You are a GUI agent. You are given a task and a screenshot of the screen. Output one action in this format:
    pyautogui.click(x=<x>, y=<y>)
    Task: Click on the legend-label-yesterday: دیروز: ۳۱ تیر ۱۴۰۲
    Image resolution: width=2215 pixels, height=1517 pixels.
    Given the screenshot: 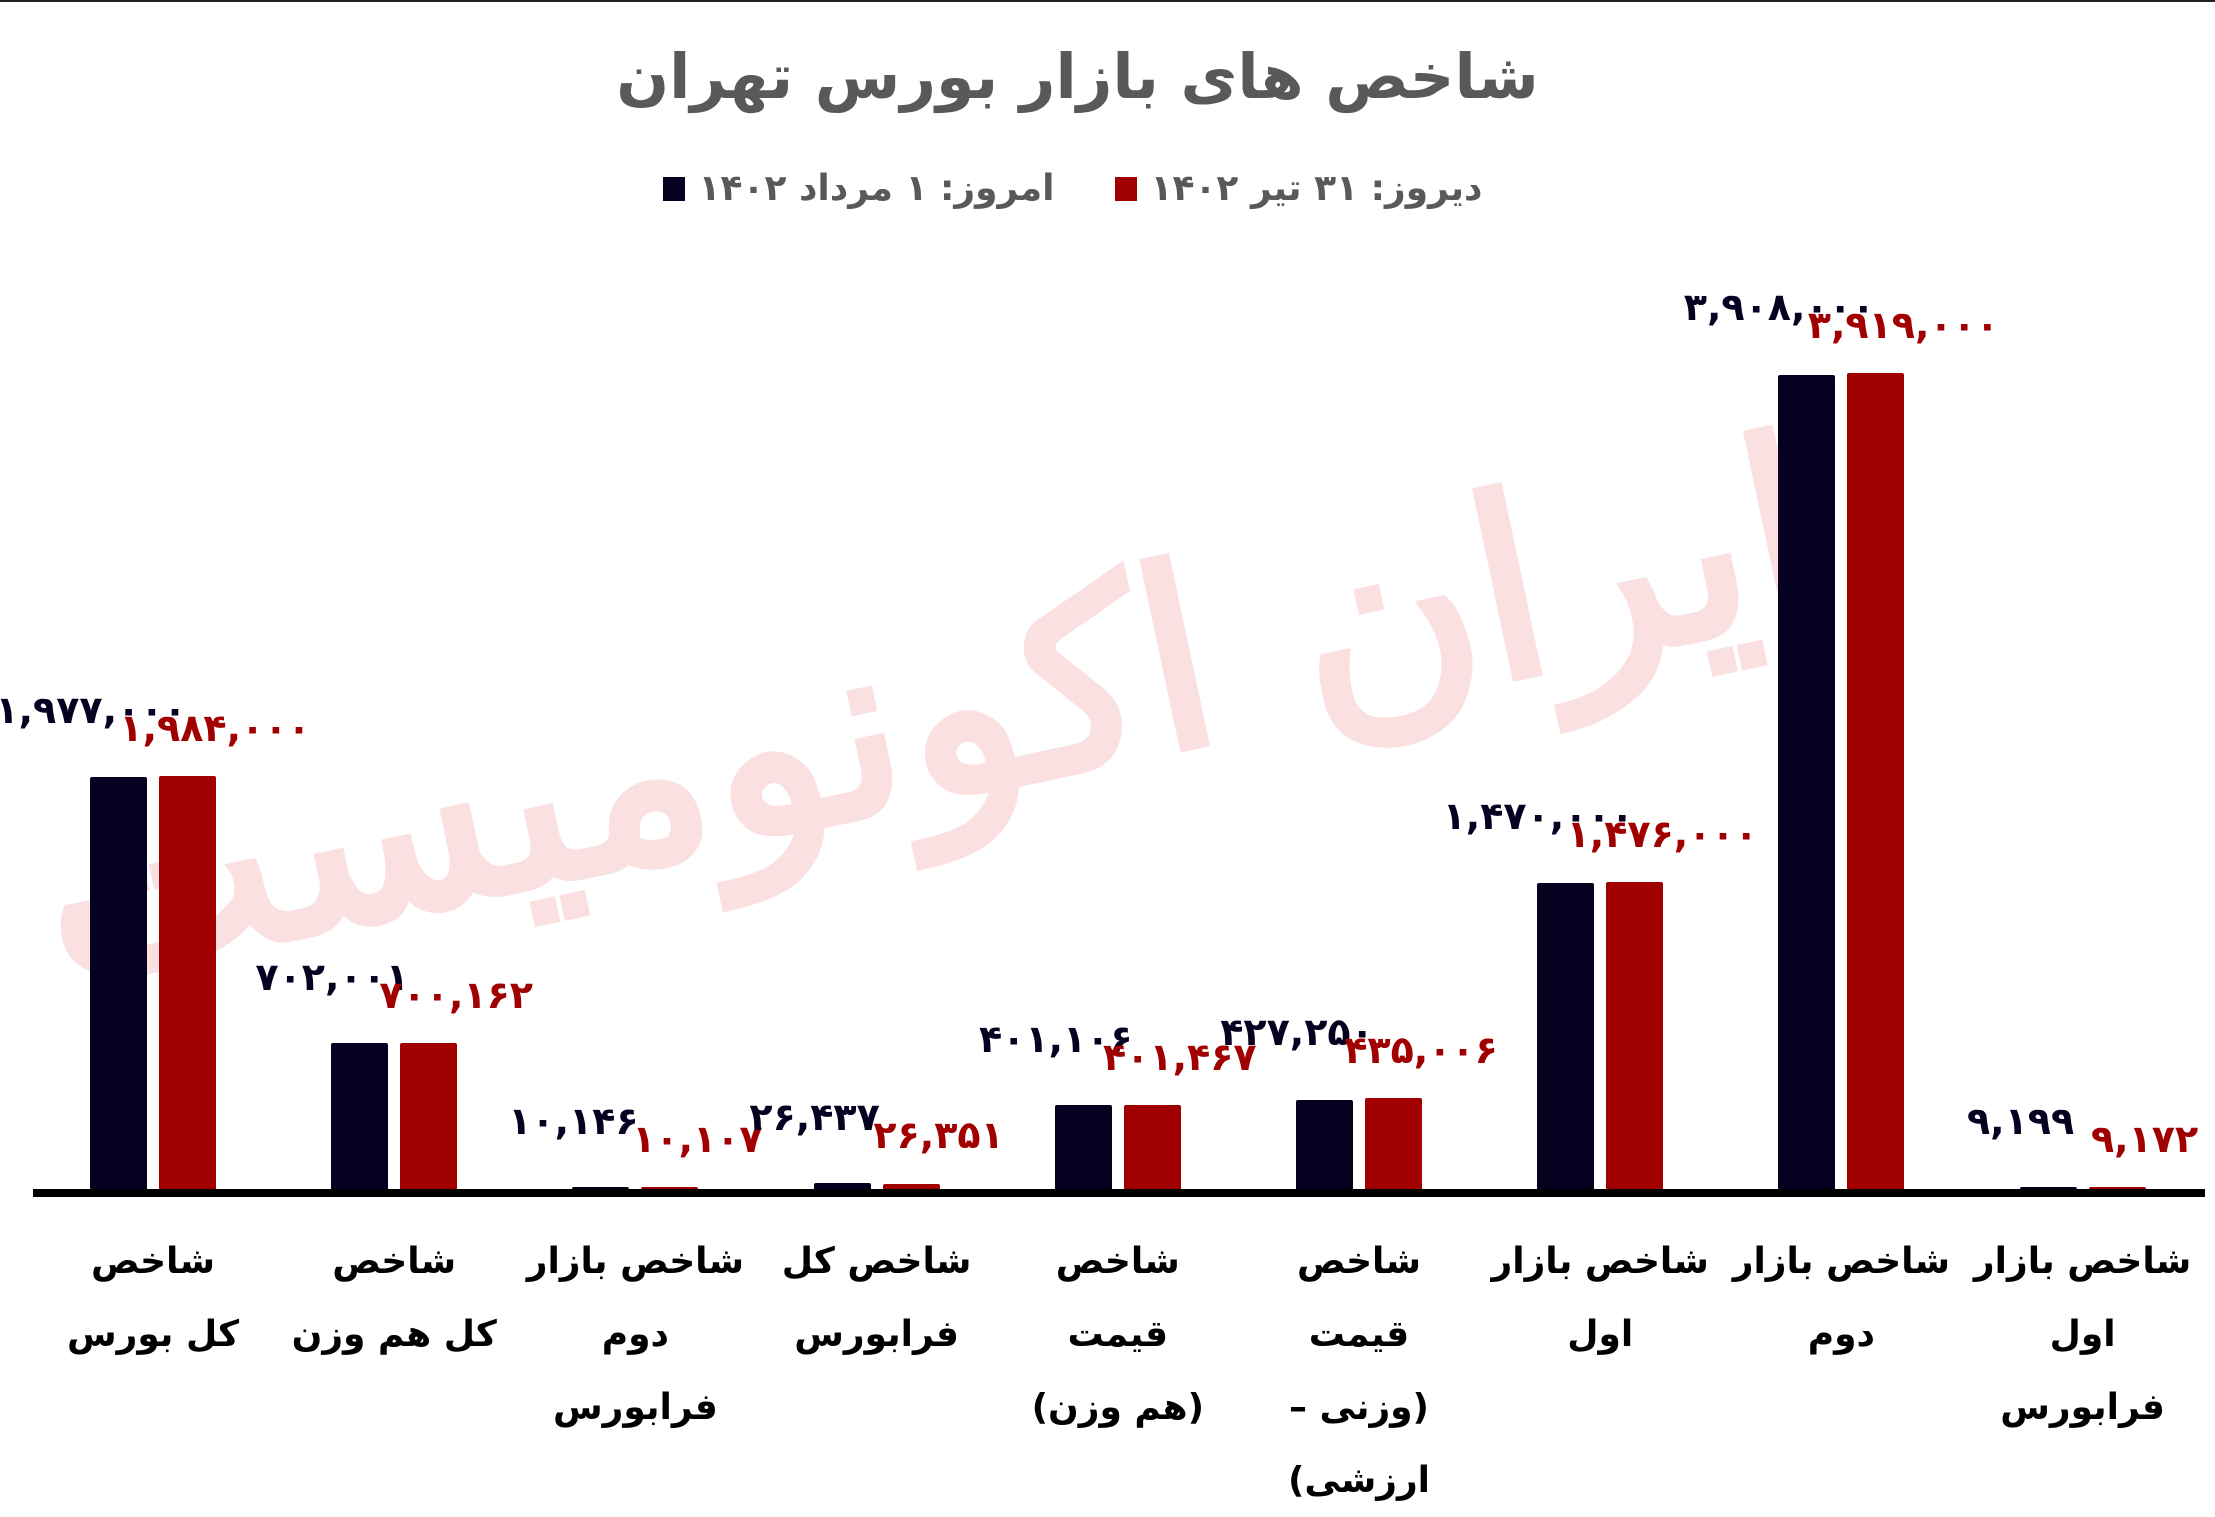 What is the action you would take?
    pyautogui.click(x=1316, y=188)
    